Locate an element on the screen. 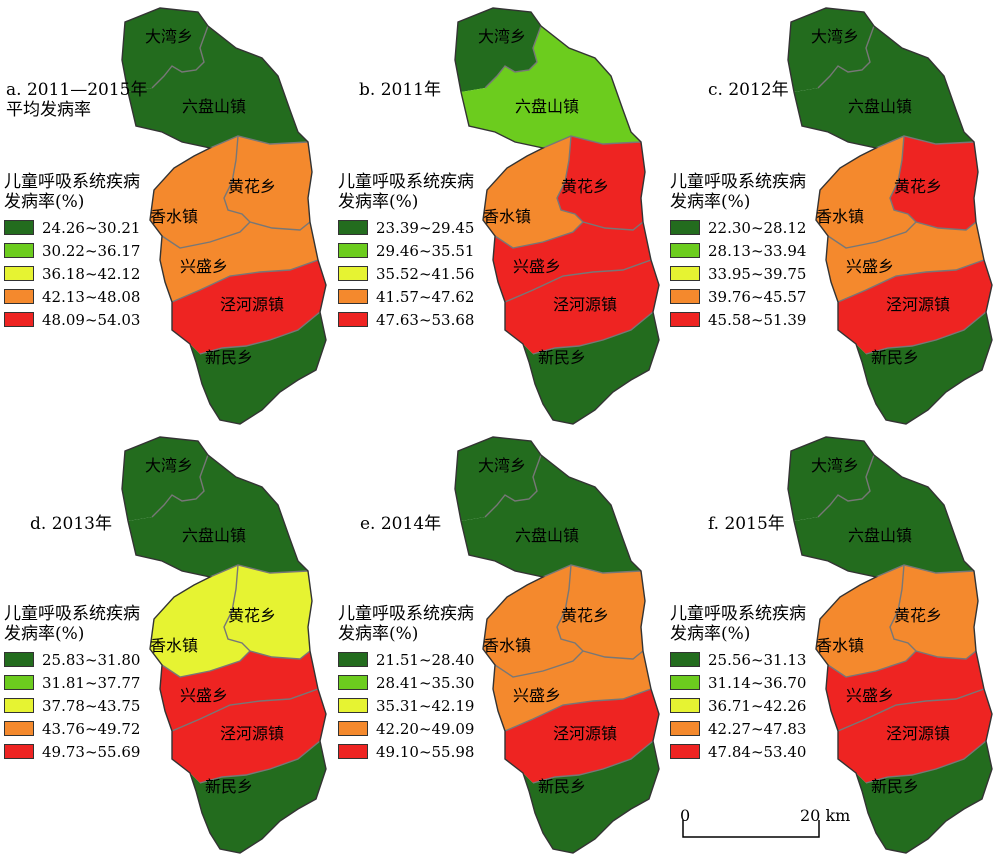  legend-item-d-3: 37.78~43.75 is located at coordinates (72, 705).